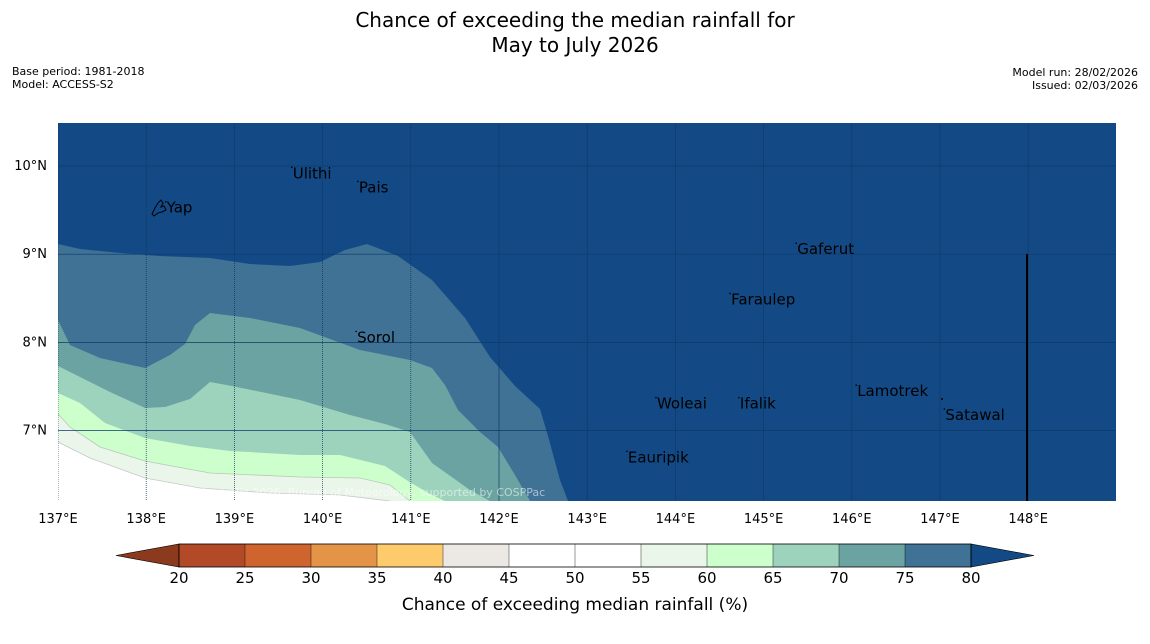 The width and height of the screenshot is (1150, 644). I want to click on latitude-labels: 10°N 9°N 8°N 7°N, so click(30, 299).